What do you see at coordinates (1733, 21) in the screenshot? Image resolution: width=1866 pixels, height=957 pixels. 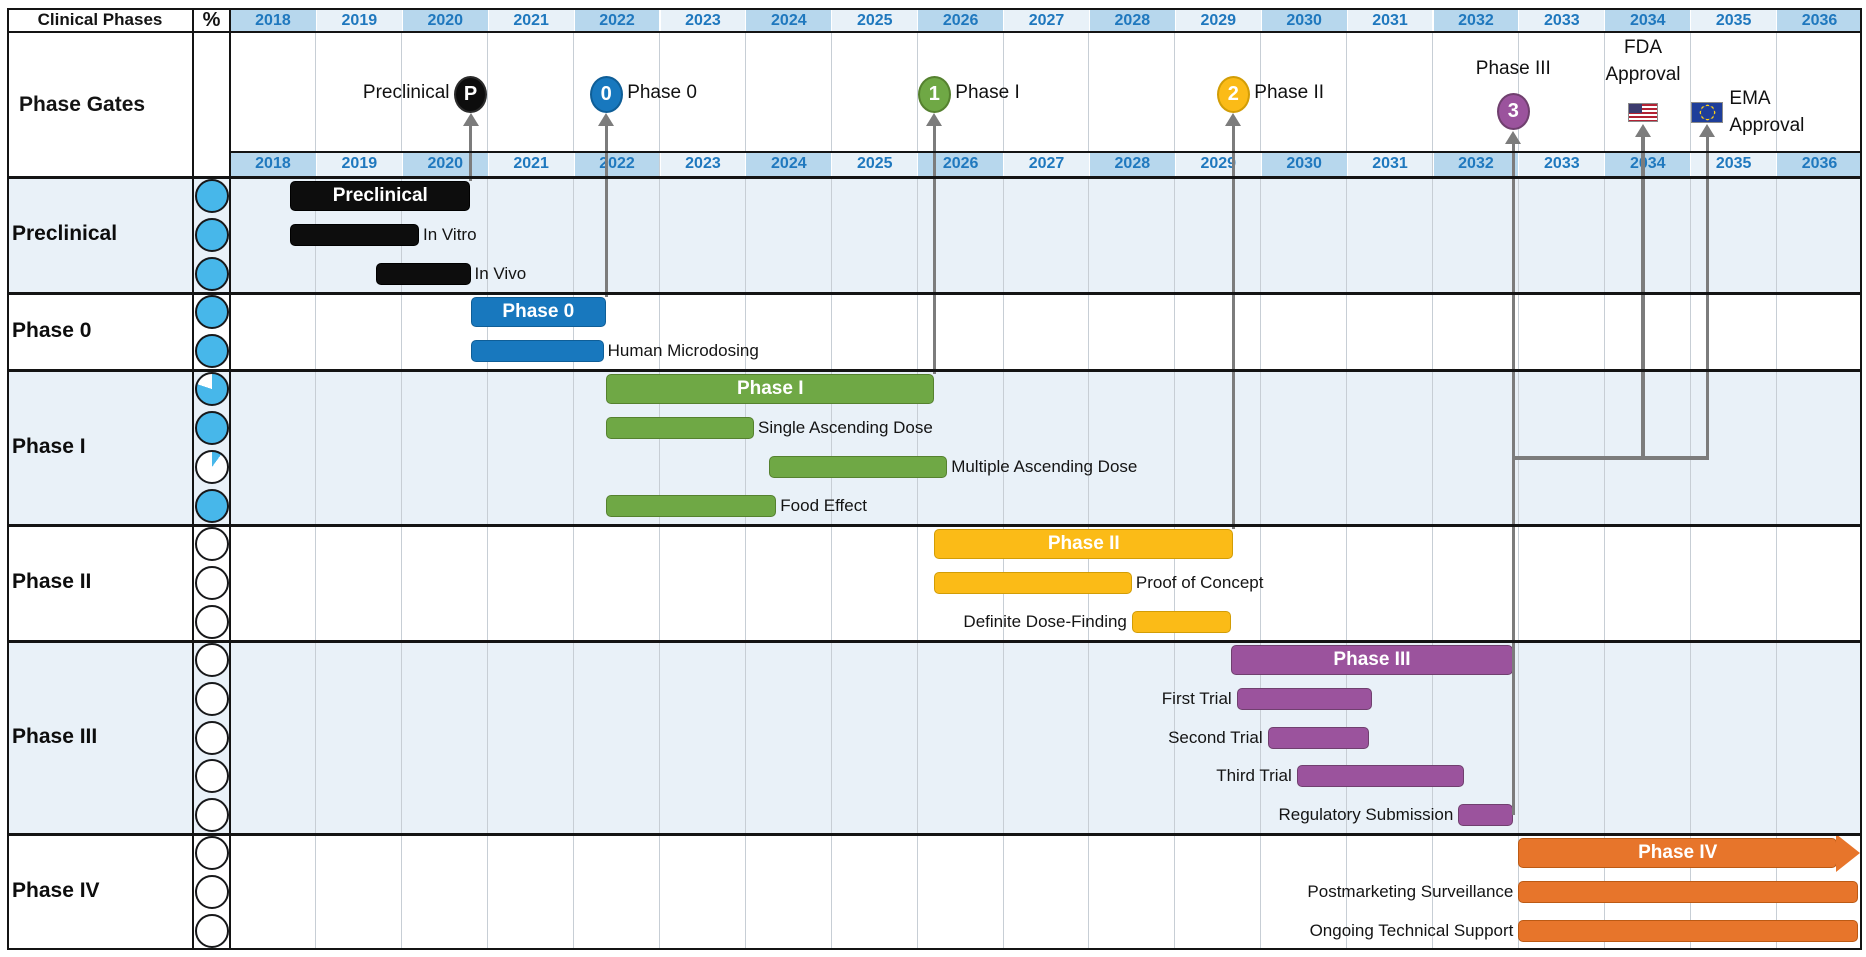 I see `year-header-cell-2035: 2035` at bounding box center [1733, 21].